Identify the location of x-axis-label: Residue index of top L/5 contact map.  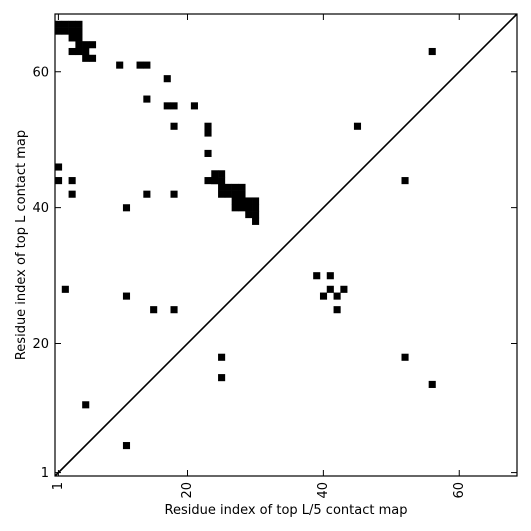
(286, 510).